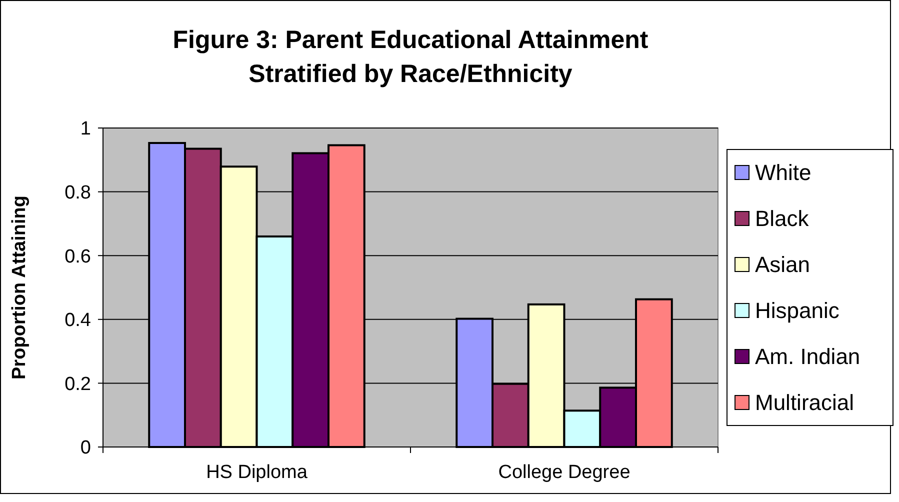 This screenshot has width=899, height=502. What do you see at coordinates (77, 257) in the screenshot?
I see `y-tick-label: 0.6` at bounding box center [77, 257].